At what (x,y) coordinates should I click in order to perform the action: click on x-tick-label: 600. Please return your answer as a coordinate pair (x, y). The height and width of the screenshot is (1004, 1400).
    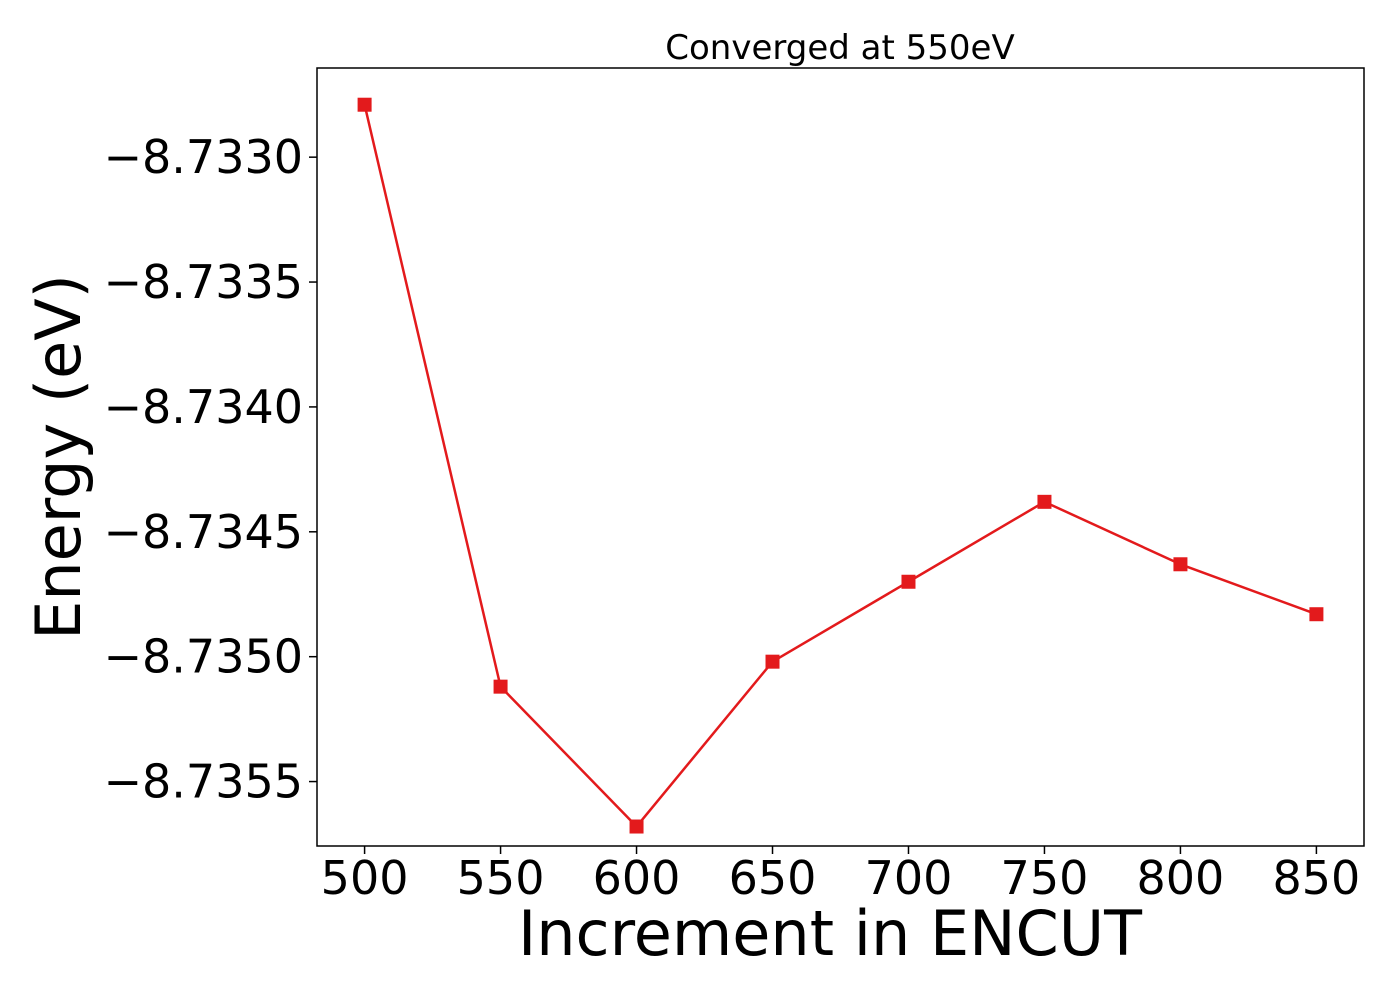
    Looking at the image, I should click on (637, 878).